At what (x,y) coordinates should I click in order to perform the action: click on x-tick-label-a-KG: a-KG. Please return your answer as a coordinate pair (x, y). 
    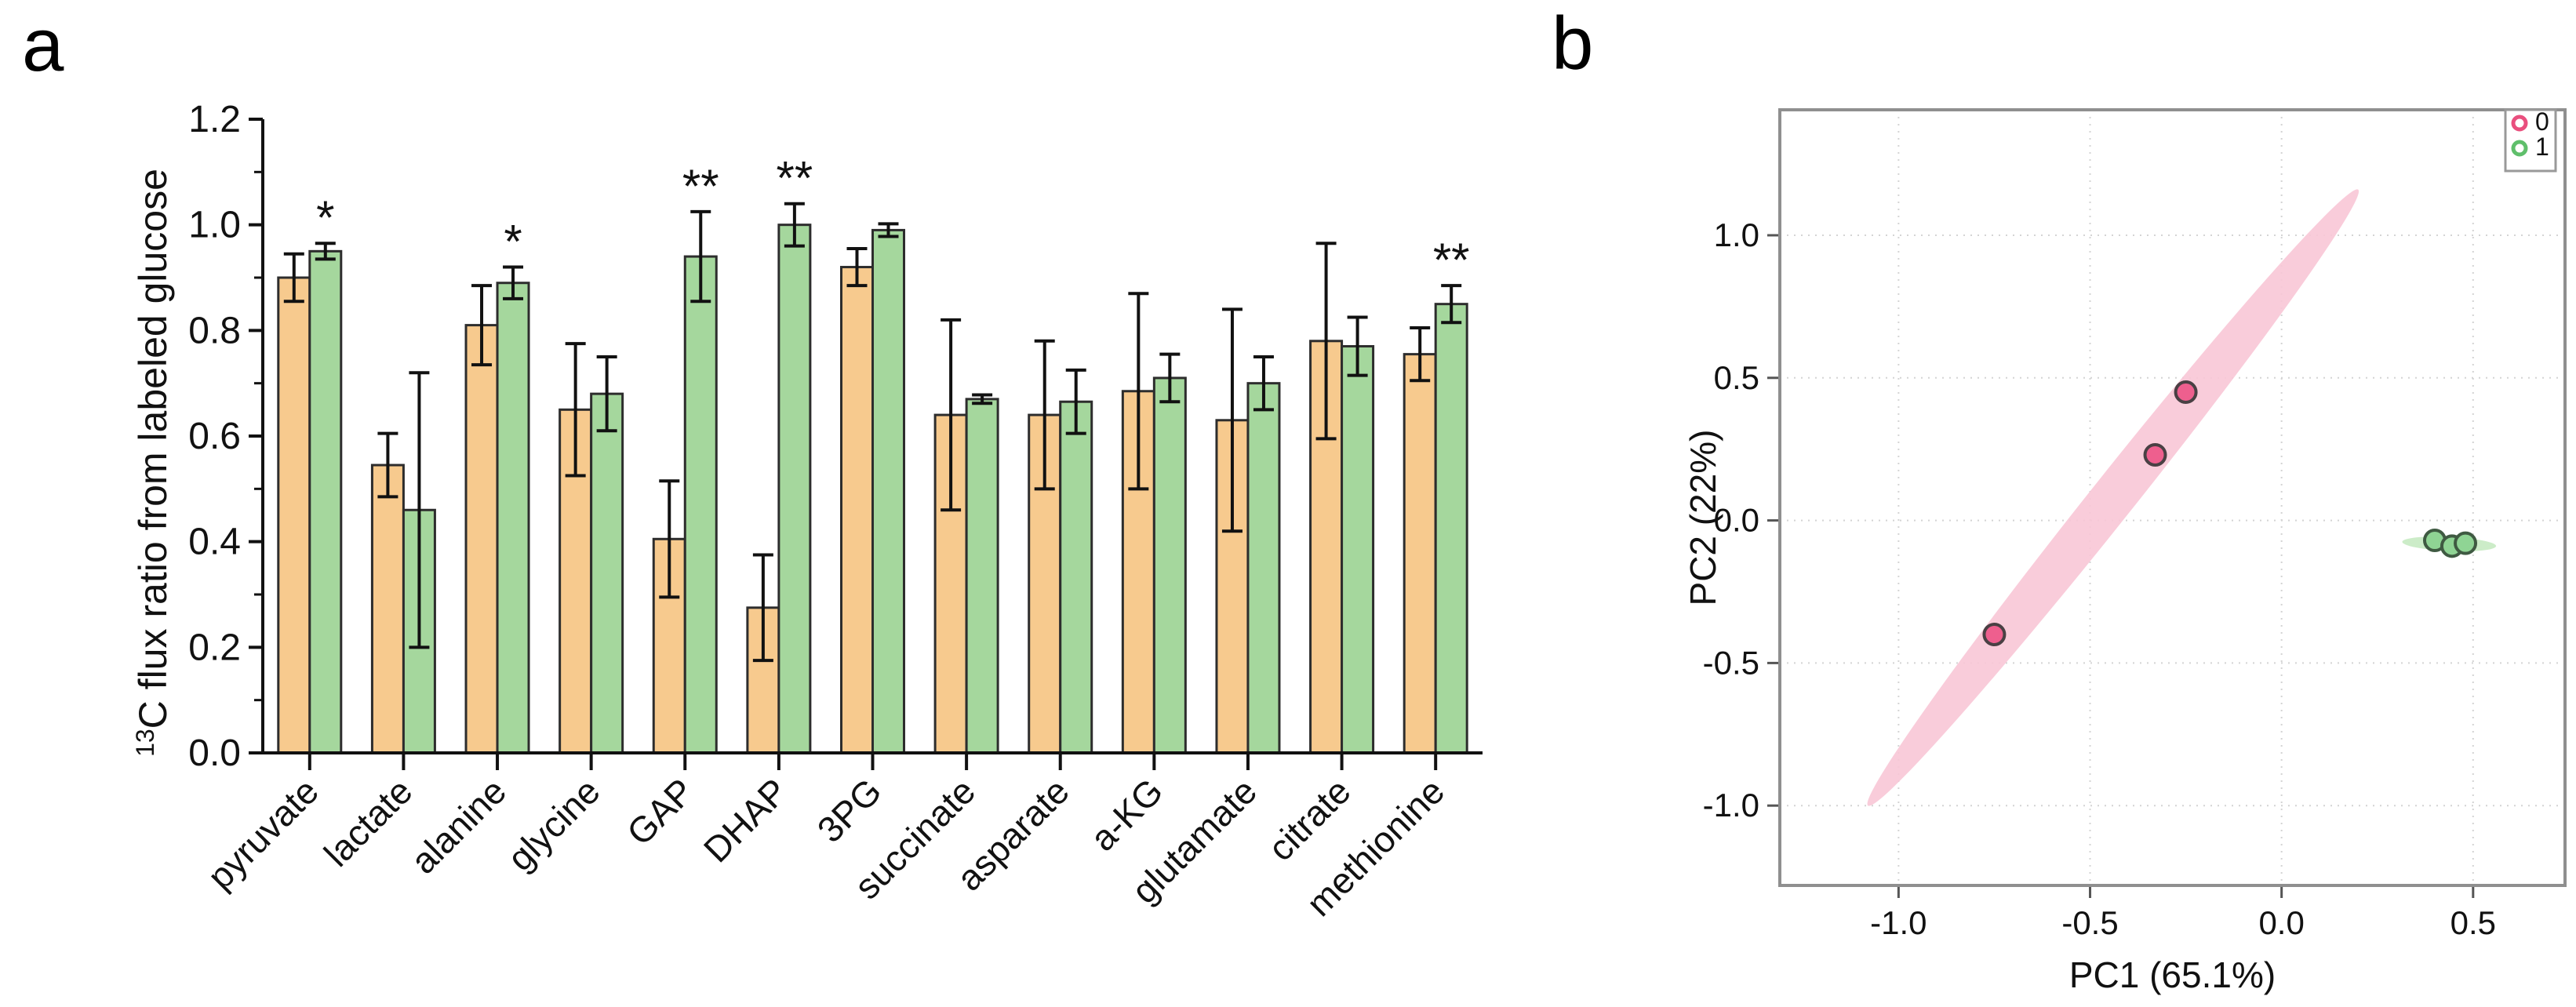
    Looking at the image, I should click on (1126, 815).